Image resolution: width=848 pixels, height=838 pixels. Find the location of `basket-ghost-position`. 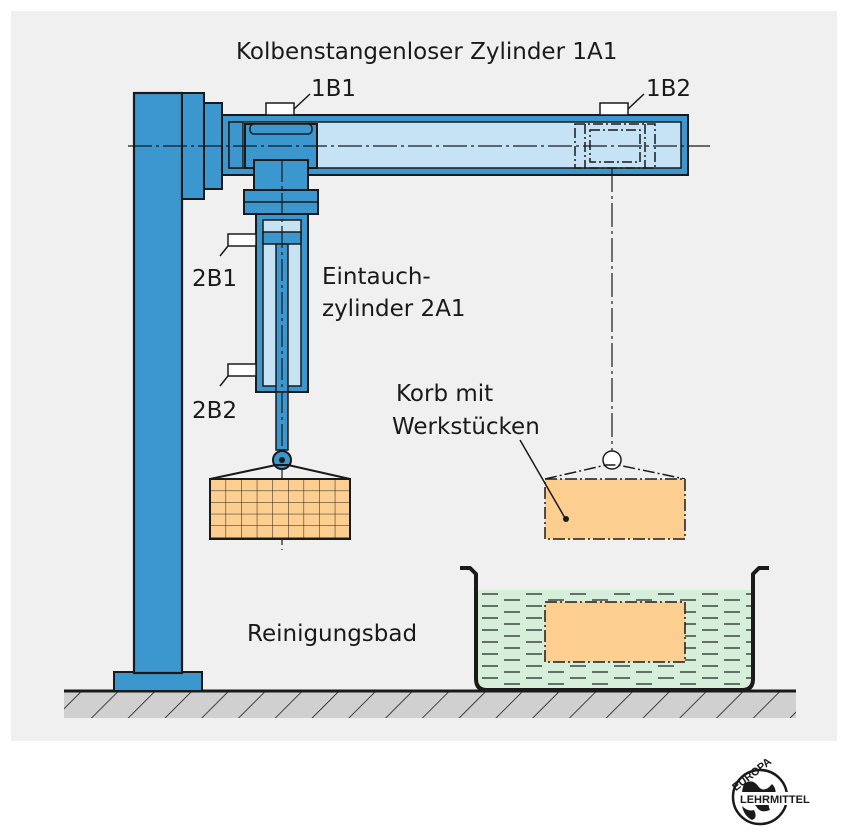

basket-ghost-position is located at coordinates (602, 354).